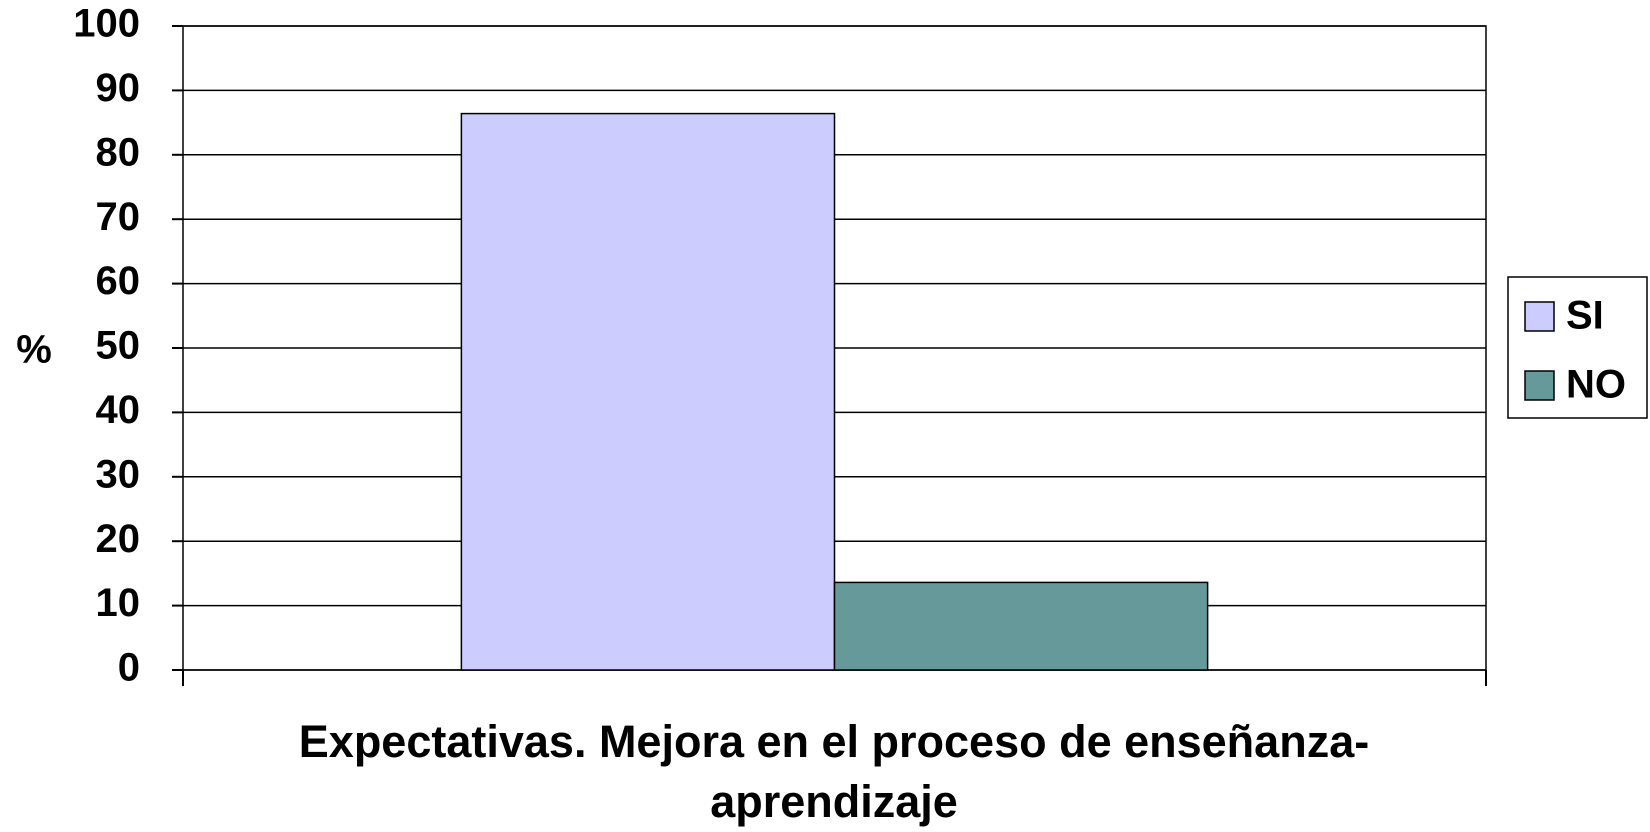 This screenshot has height=832, width=1650. I want to click on y-tick-label: 30, so click(118, 474).